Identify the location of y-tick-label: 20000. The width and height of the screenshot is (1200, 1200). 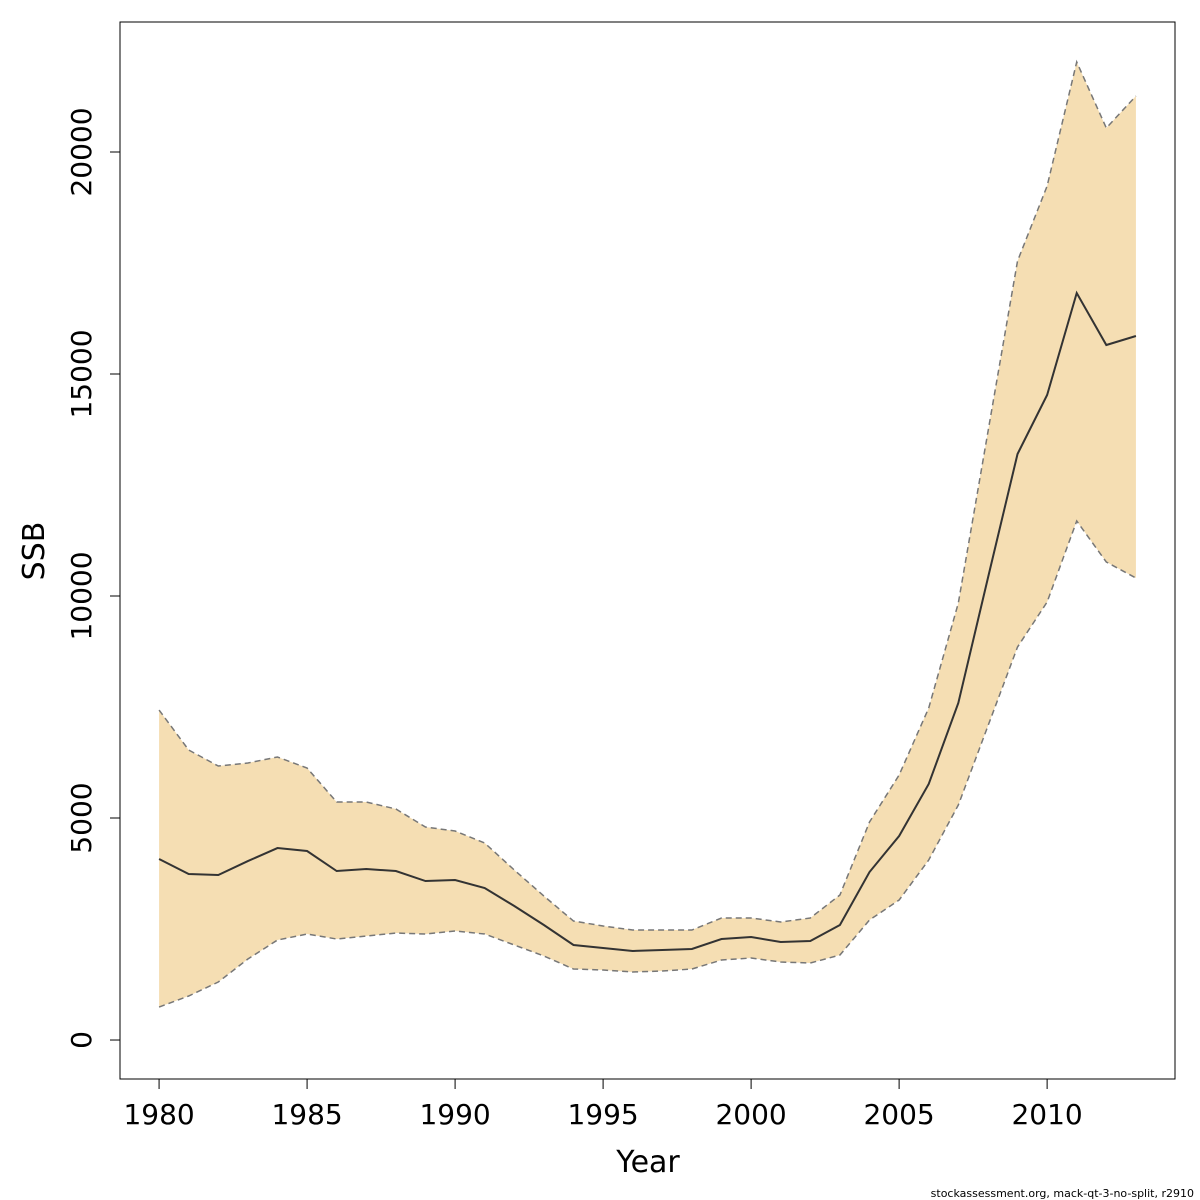
(81, 151).